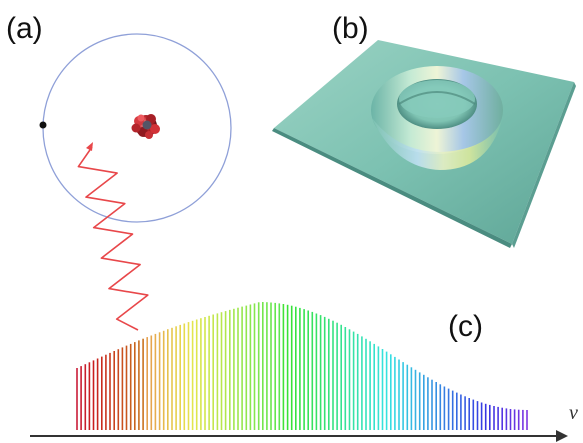 The height and width of the screenshot is (443, 583). I want to click on panel-label-b: (b), so click(350, 28).